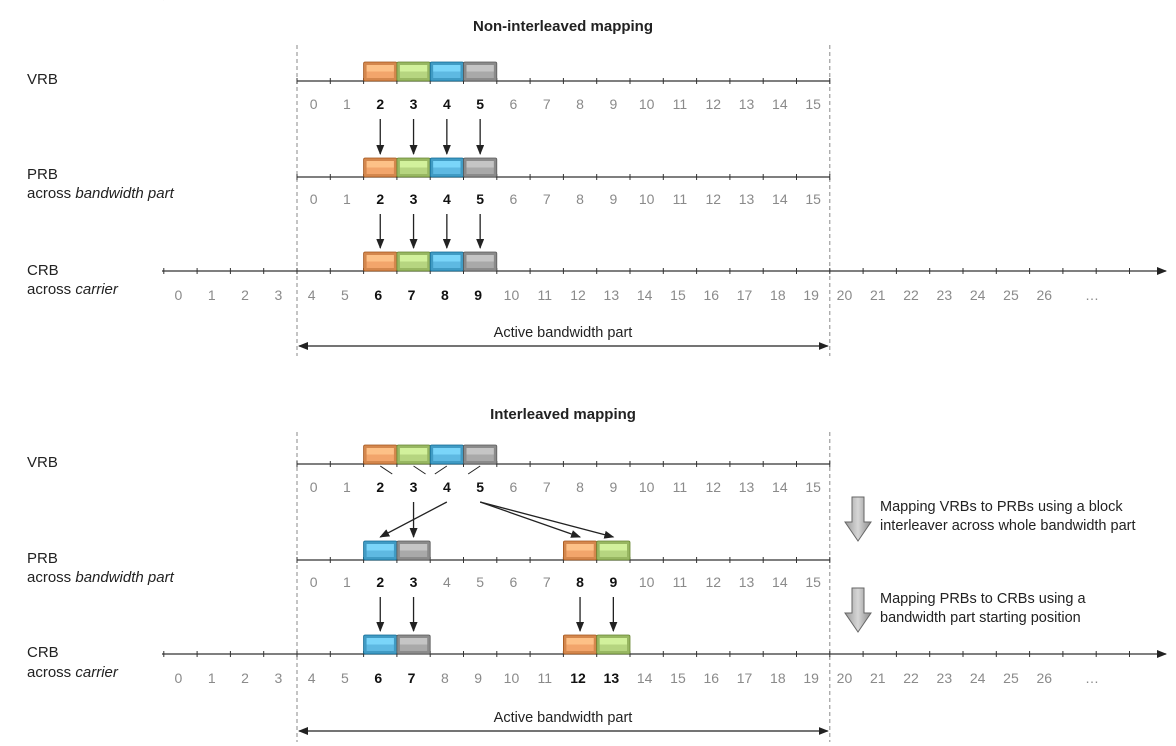  I want to click on ni-prb-number: 7, so click(547, 199).